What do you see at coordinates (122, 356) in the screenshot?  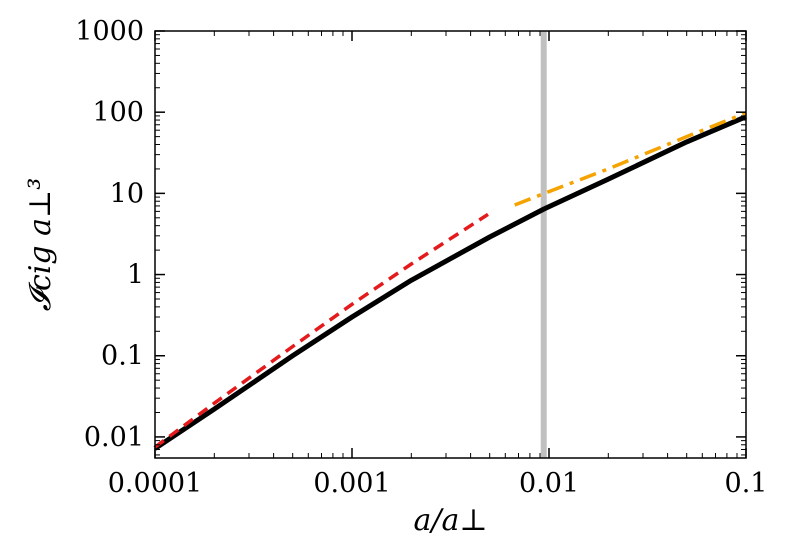 I see `y-tick-label: 0.1` at bounding box center [122, 356].